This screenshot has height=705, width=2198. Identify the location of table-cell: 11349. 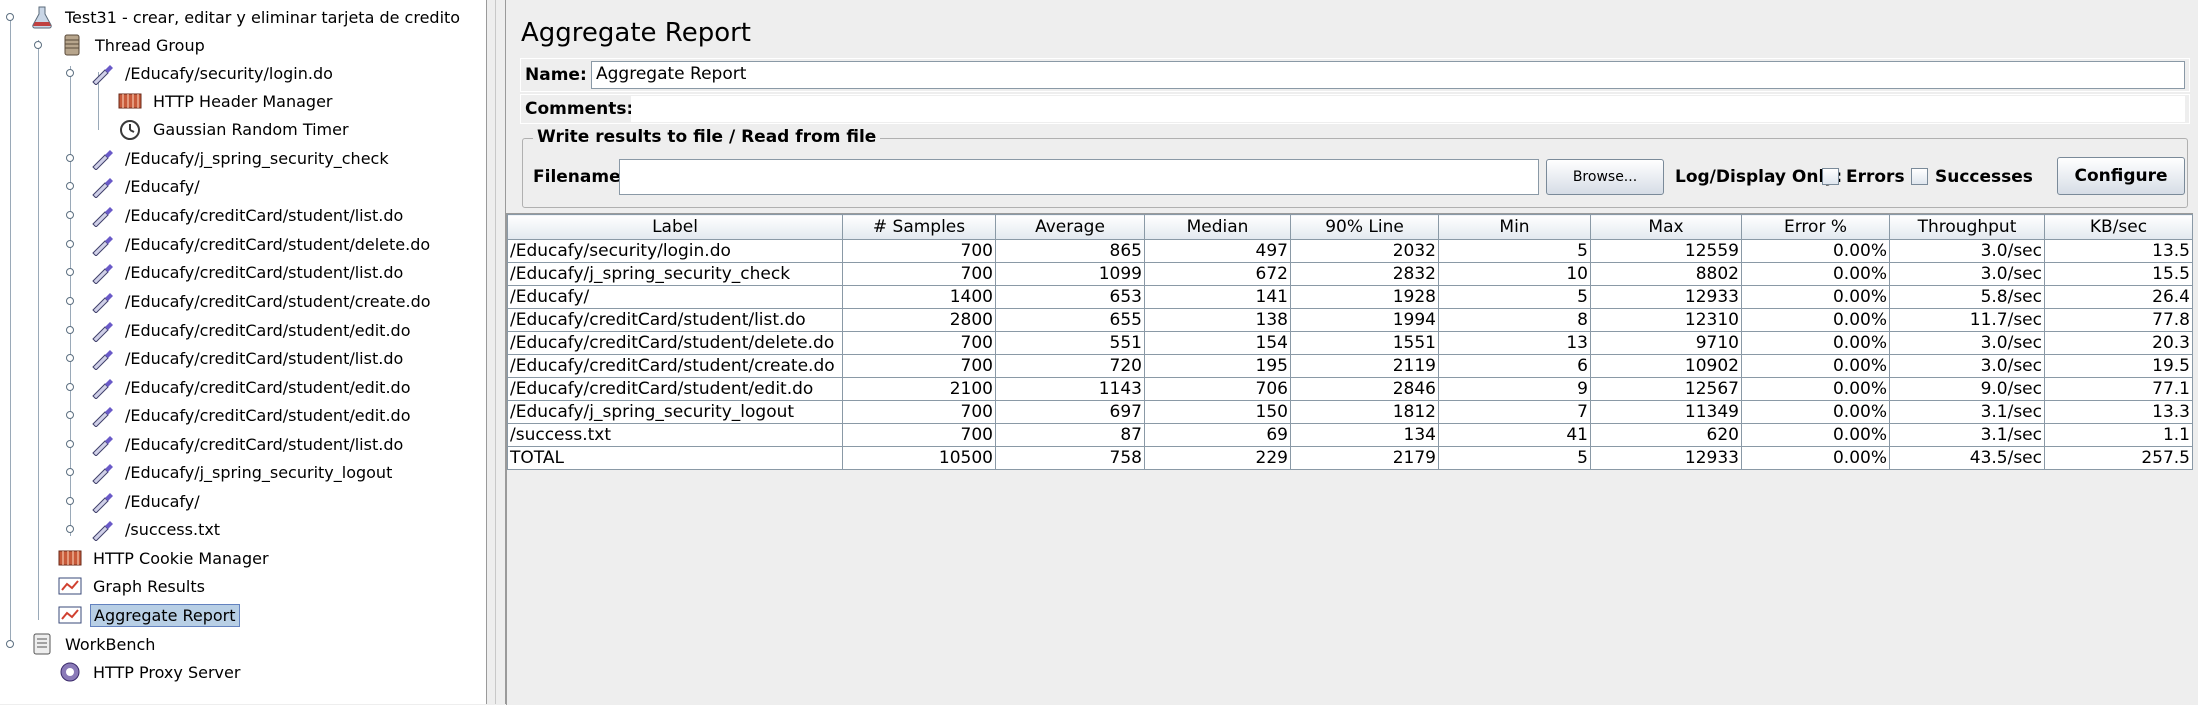
(1666, 412).